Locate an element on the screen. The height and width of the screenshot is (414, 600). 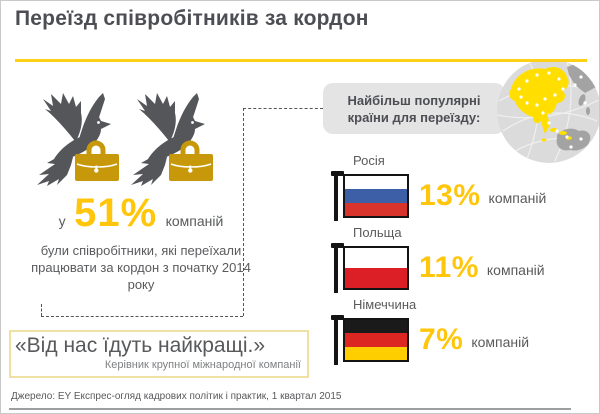
title-divider is located at coordinates (301, 60).